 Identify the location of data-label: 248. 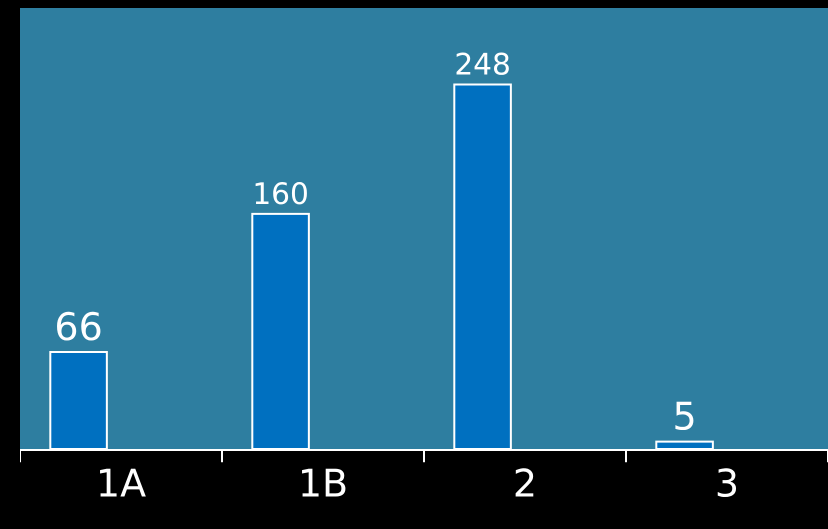
(482, 64).